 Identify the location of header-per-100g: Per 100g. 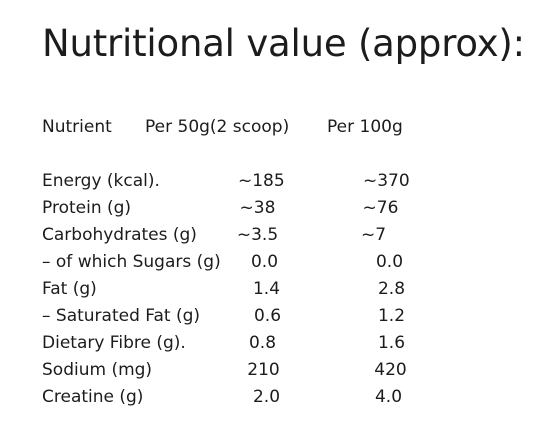
(365, 127).